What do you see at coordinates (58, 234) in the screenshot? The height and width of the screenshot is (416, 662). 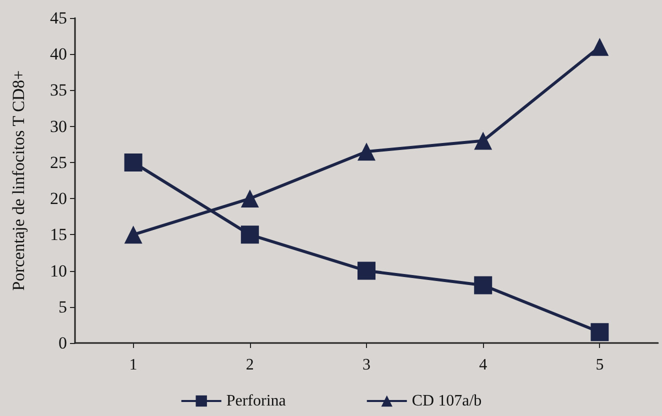 I see `y-tick-label: 15` at bounding box center [58, 234].